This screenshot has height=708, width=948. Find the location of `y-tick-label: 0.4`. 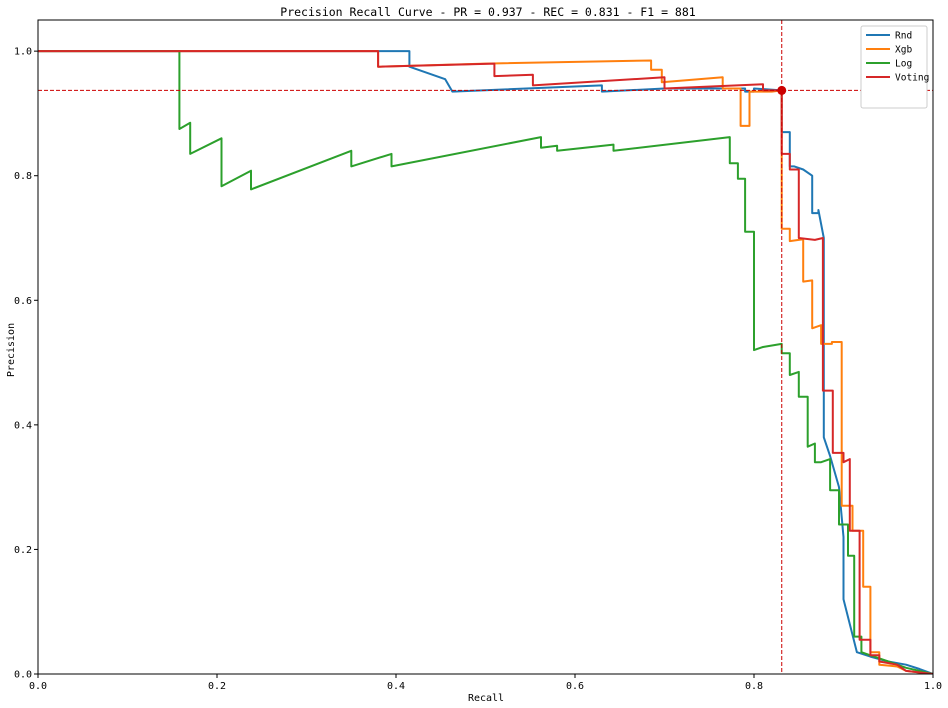

y-tick-label: 0.4 is located at coordinates (23, 425).